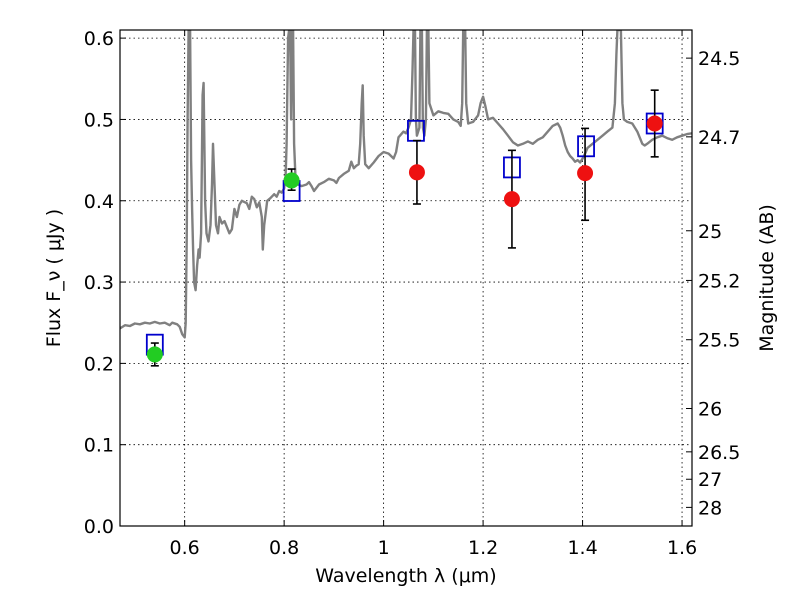  What do you see at coordinates (99, 120) in the screenshot?
I see `y-tick-label: 0.5` at bounding box center [99, 120].